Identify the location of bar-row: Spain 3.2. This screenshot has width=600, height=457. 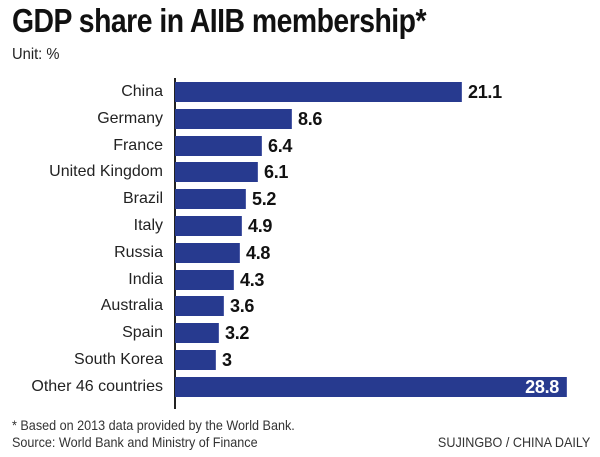
(300, 333).